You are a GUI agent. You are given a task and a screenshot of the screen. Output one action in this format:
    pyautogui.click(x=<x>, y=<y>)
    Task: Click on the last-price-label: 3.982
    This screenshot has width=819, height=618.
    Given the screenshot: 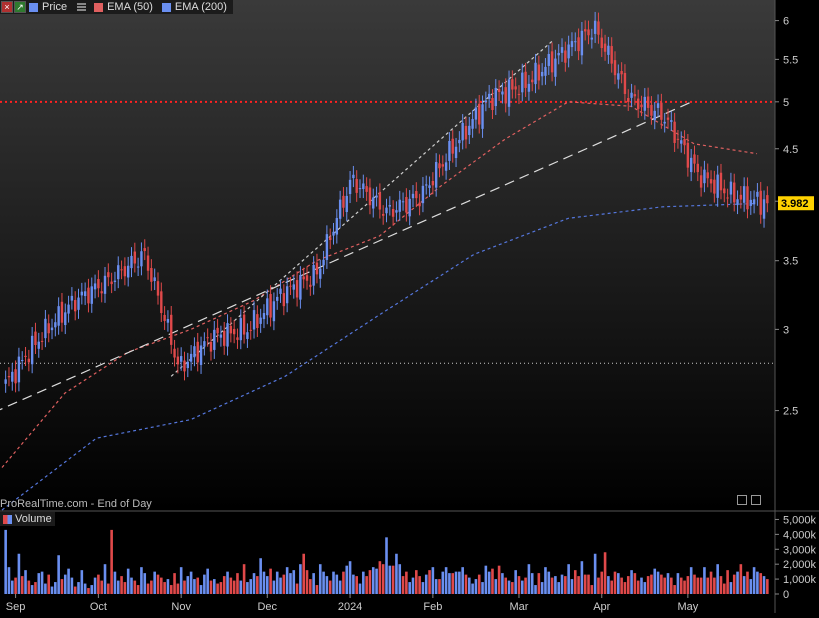 What is the action you would take?
    pyautogui.click(x=795, y=204)
    